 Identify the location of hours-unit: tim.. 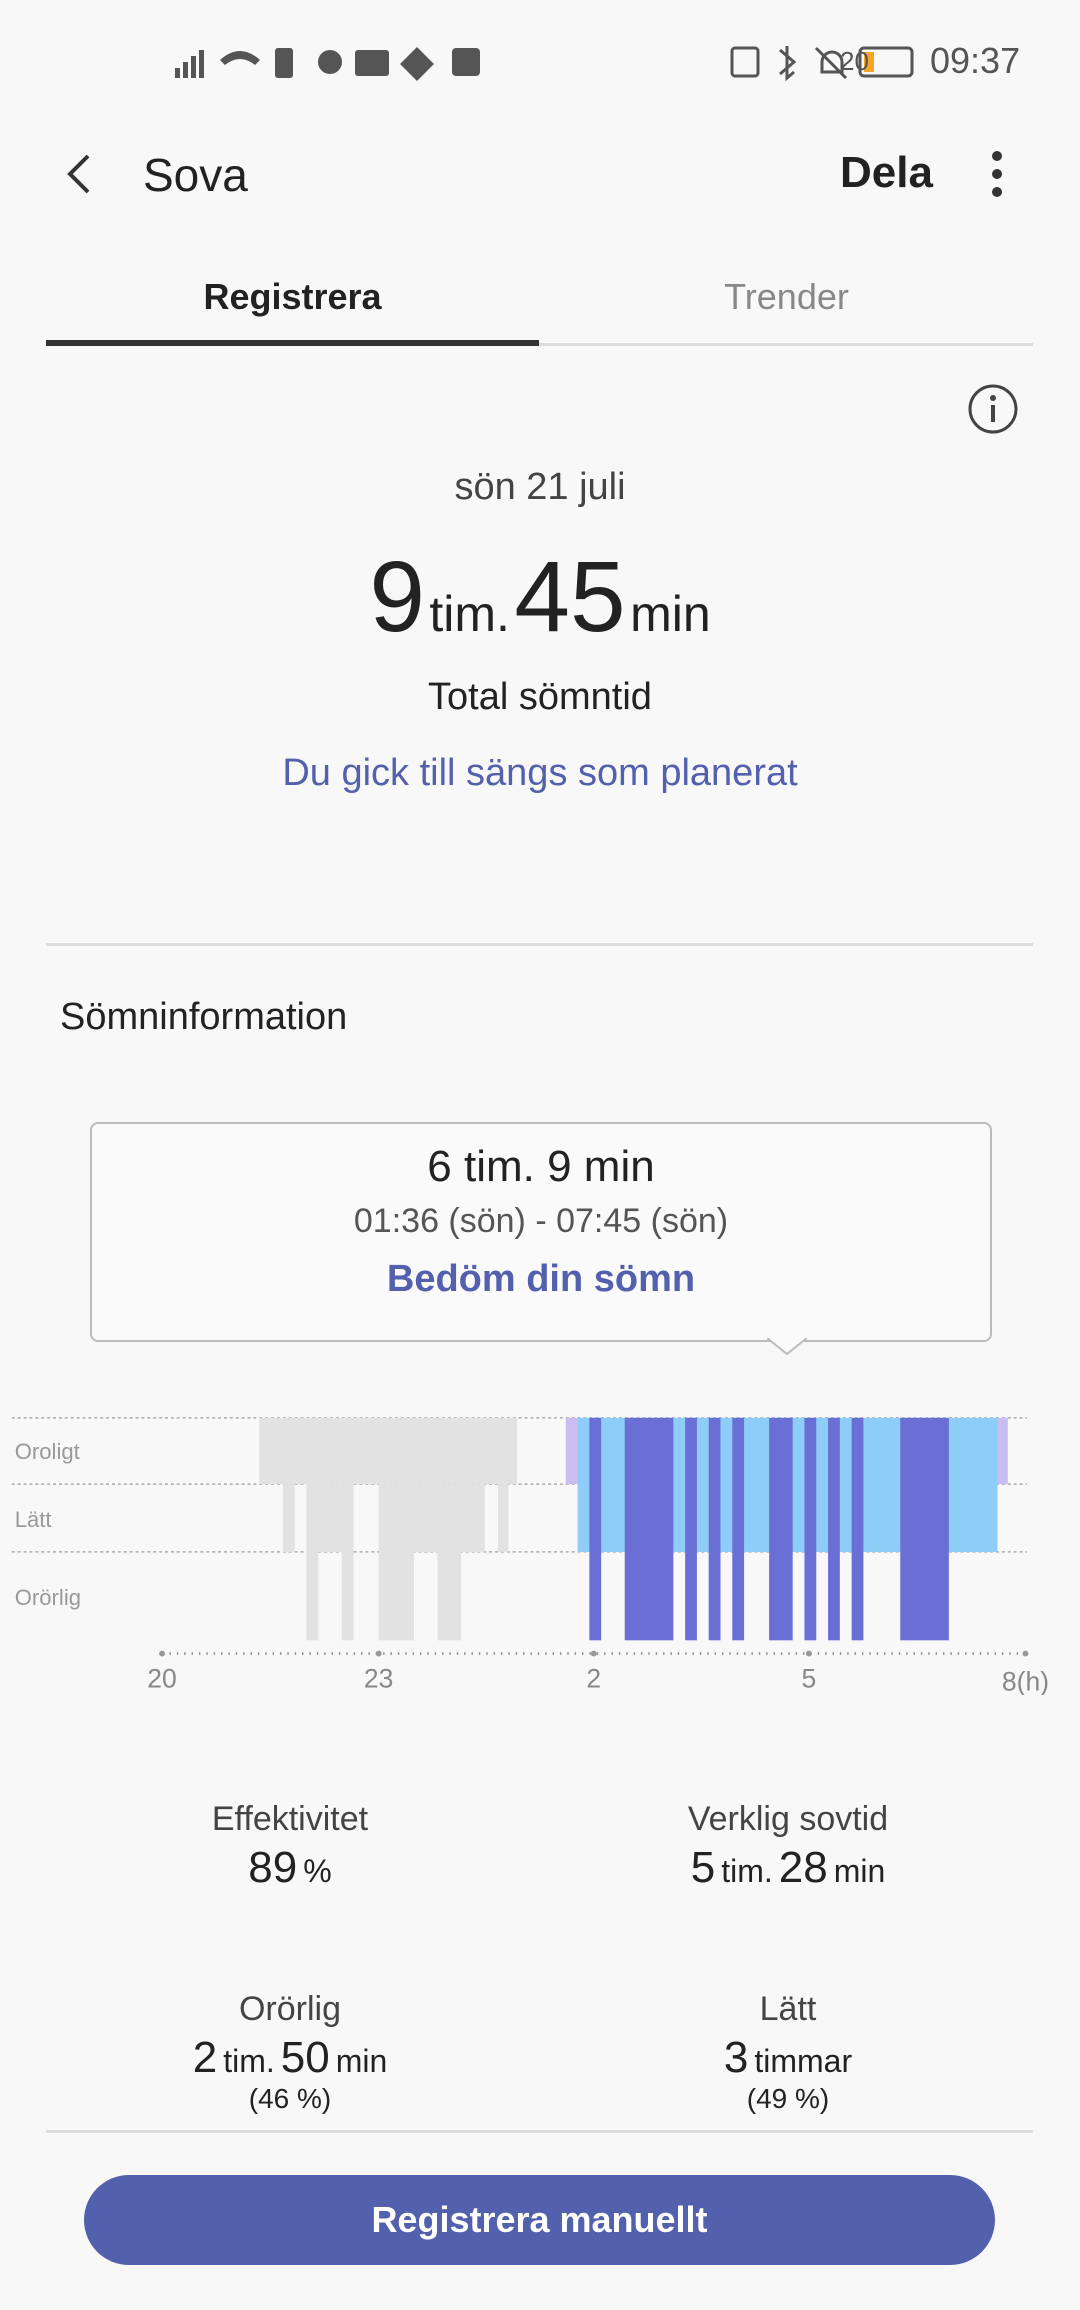
(469, 614).